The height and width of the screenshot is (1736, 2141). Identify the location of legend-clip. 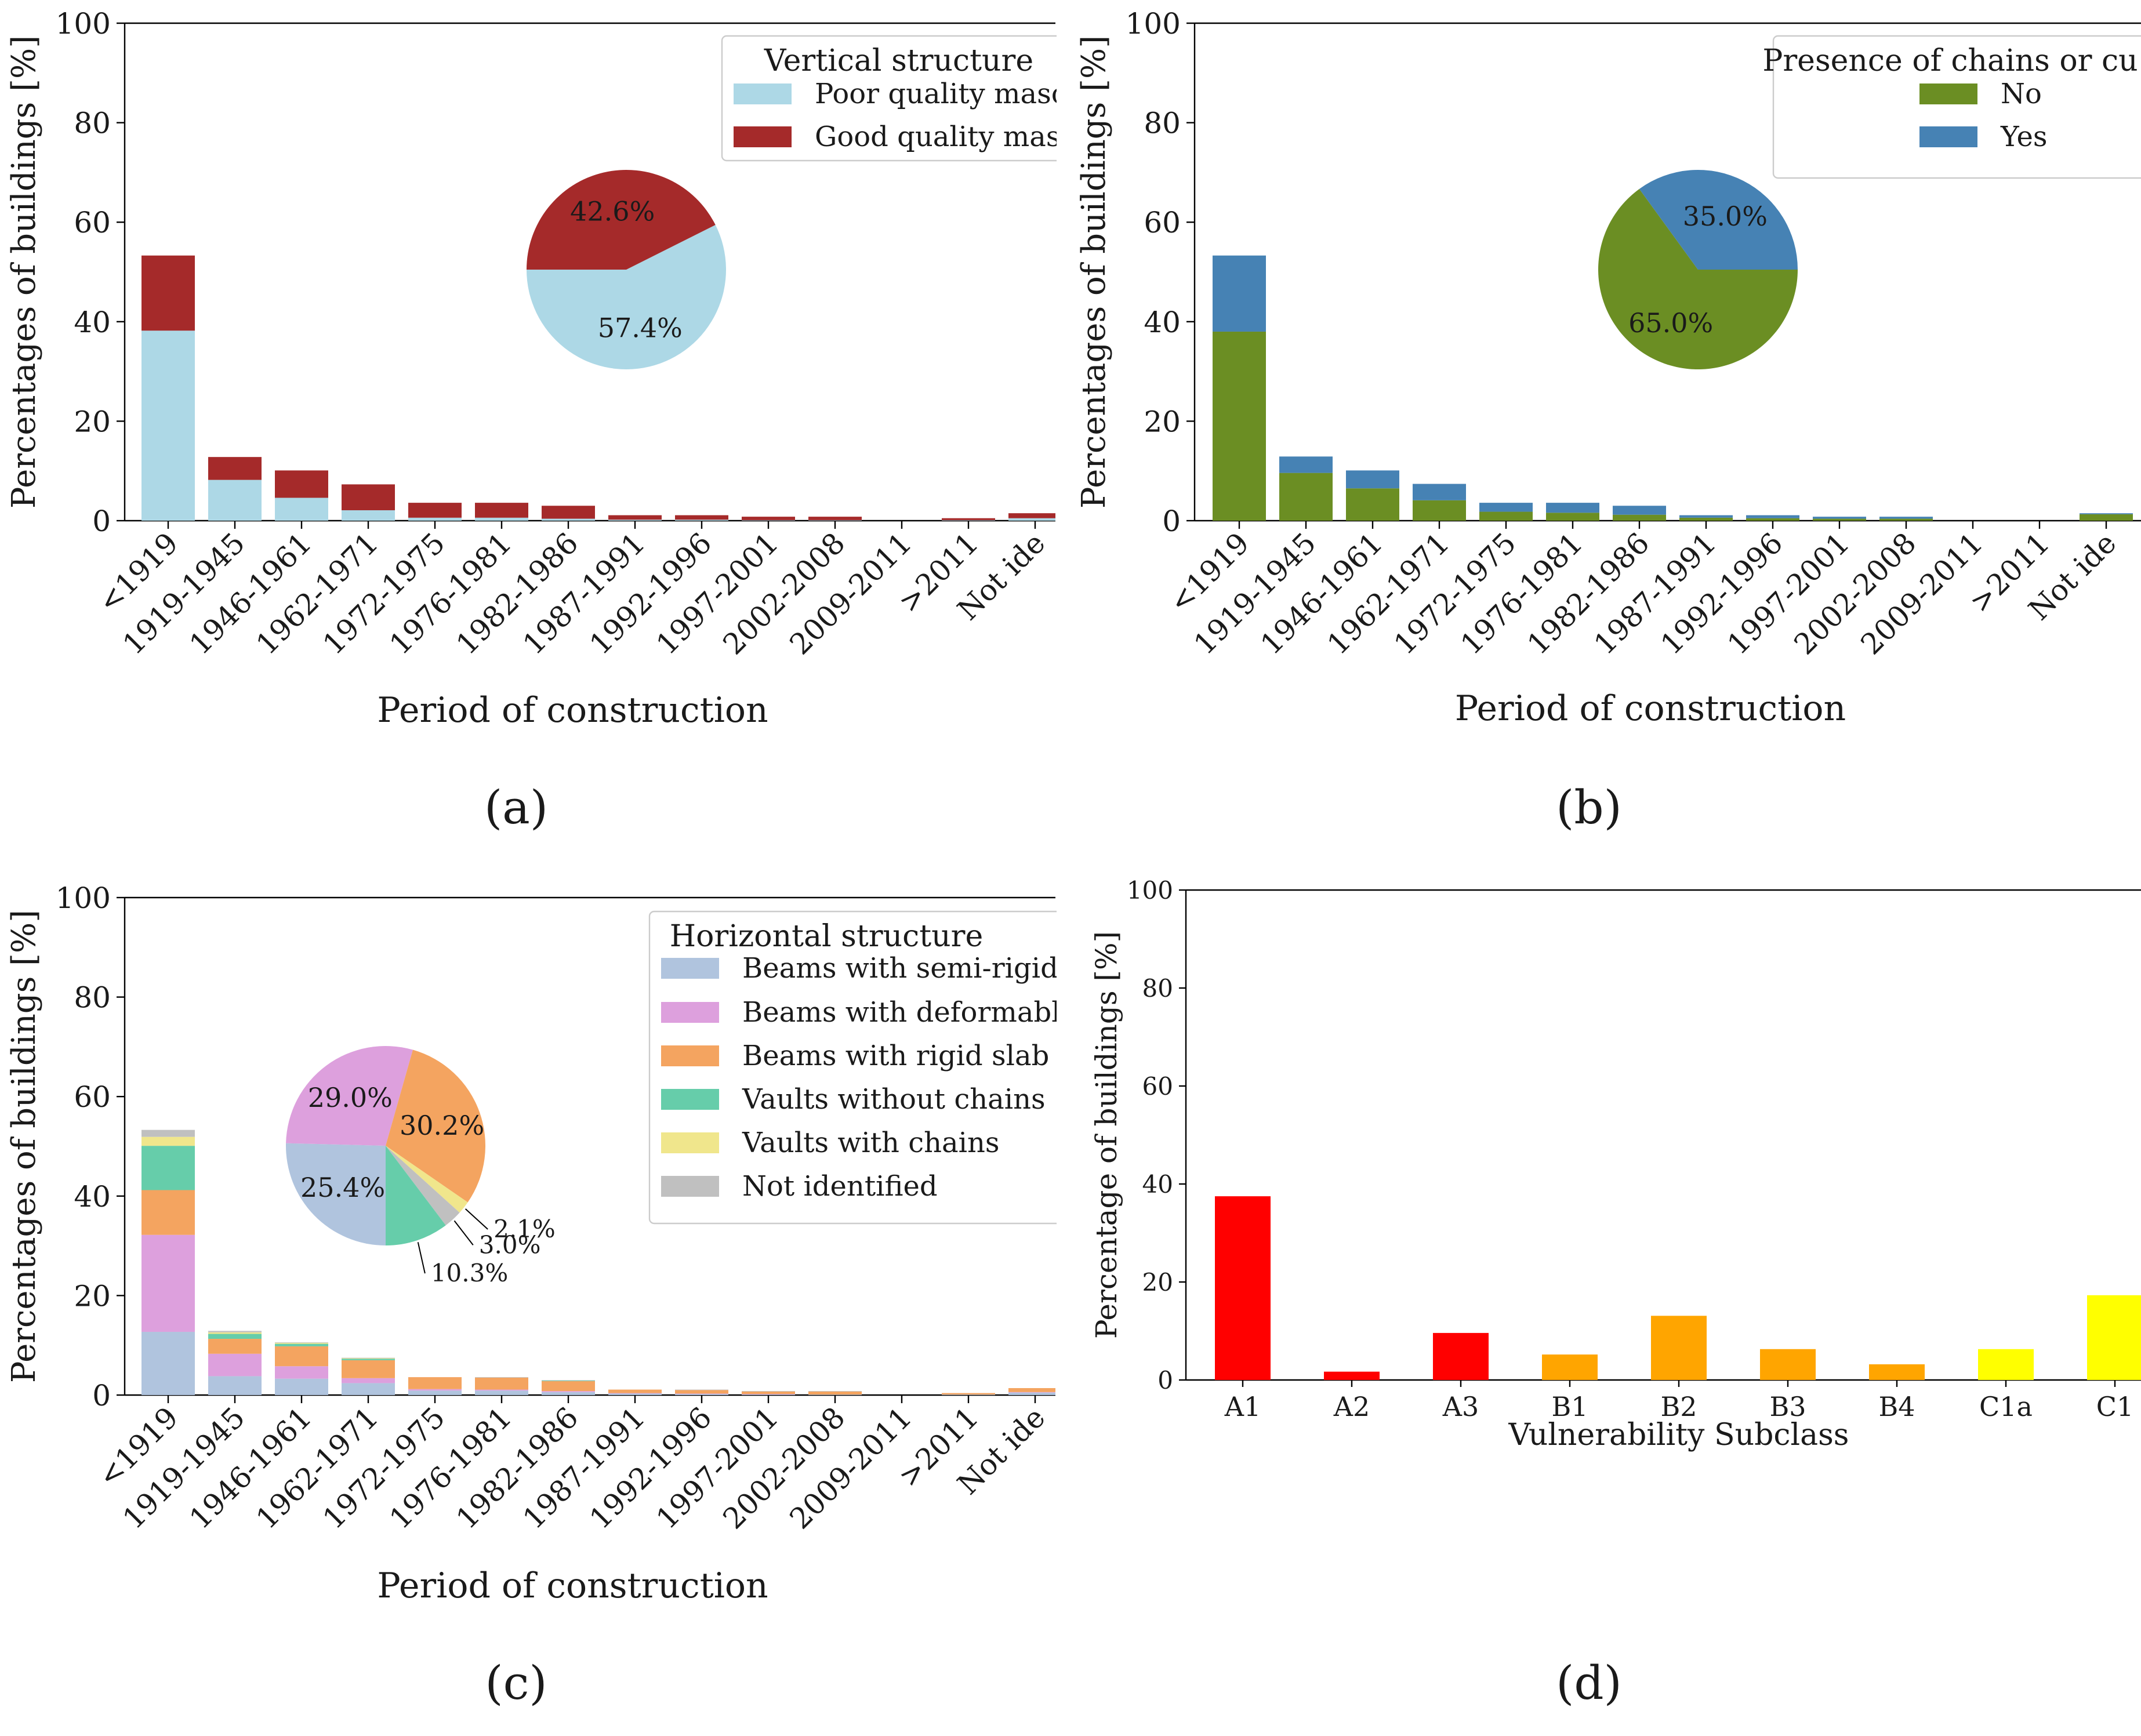
(1126, 99).